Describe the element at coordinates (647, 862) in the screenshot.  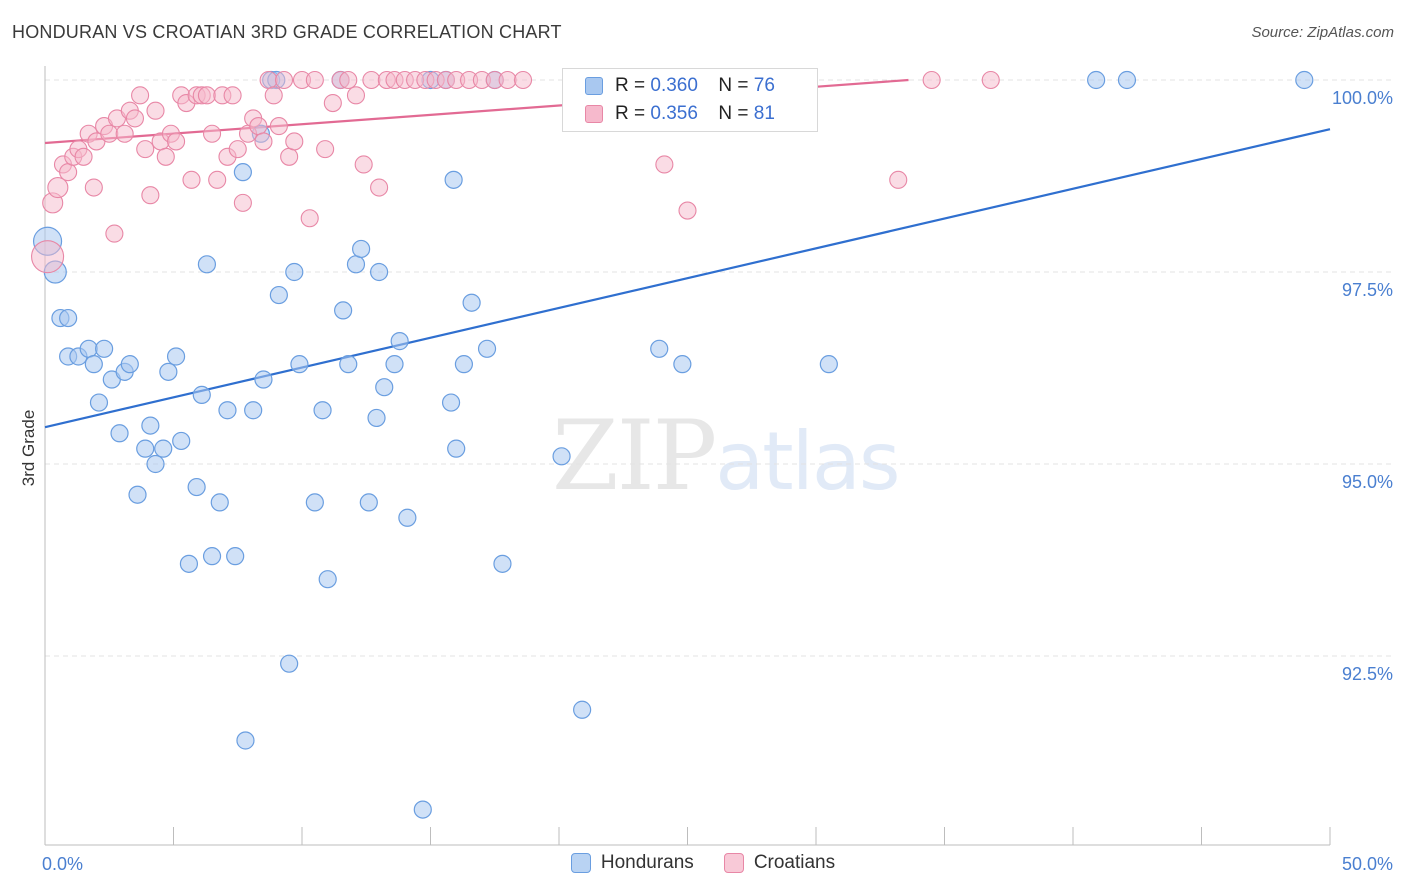
I see `series-label-hondurans: Hondurans` at that location.